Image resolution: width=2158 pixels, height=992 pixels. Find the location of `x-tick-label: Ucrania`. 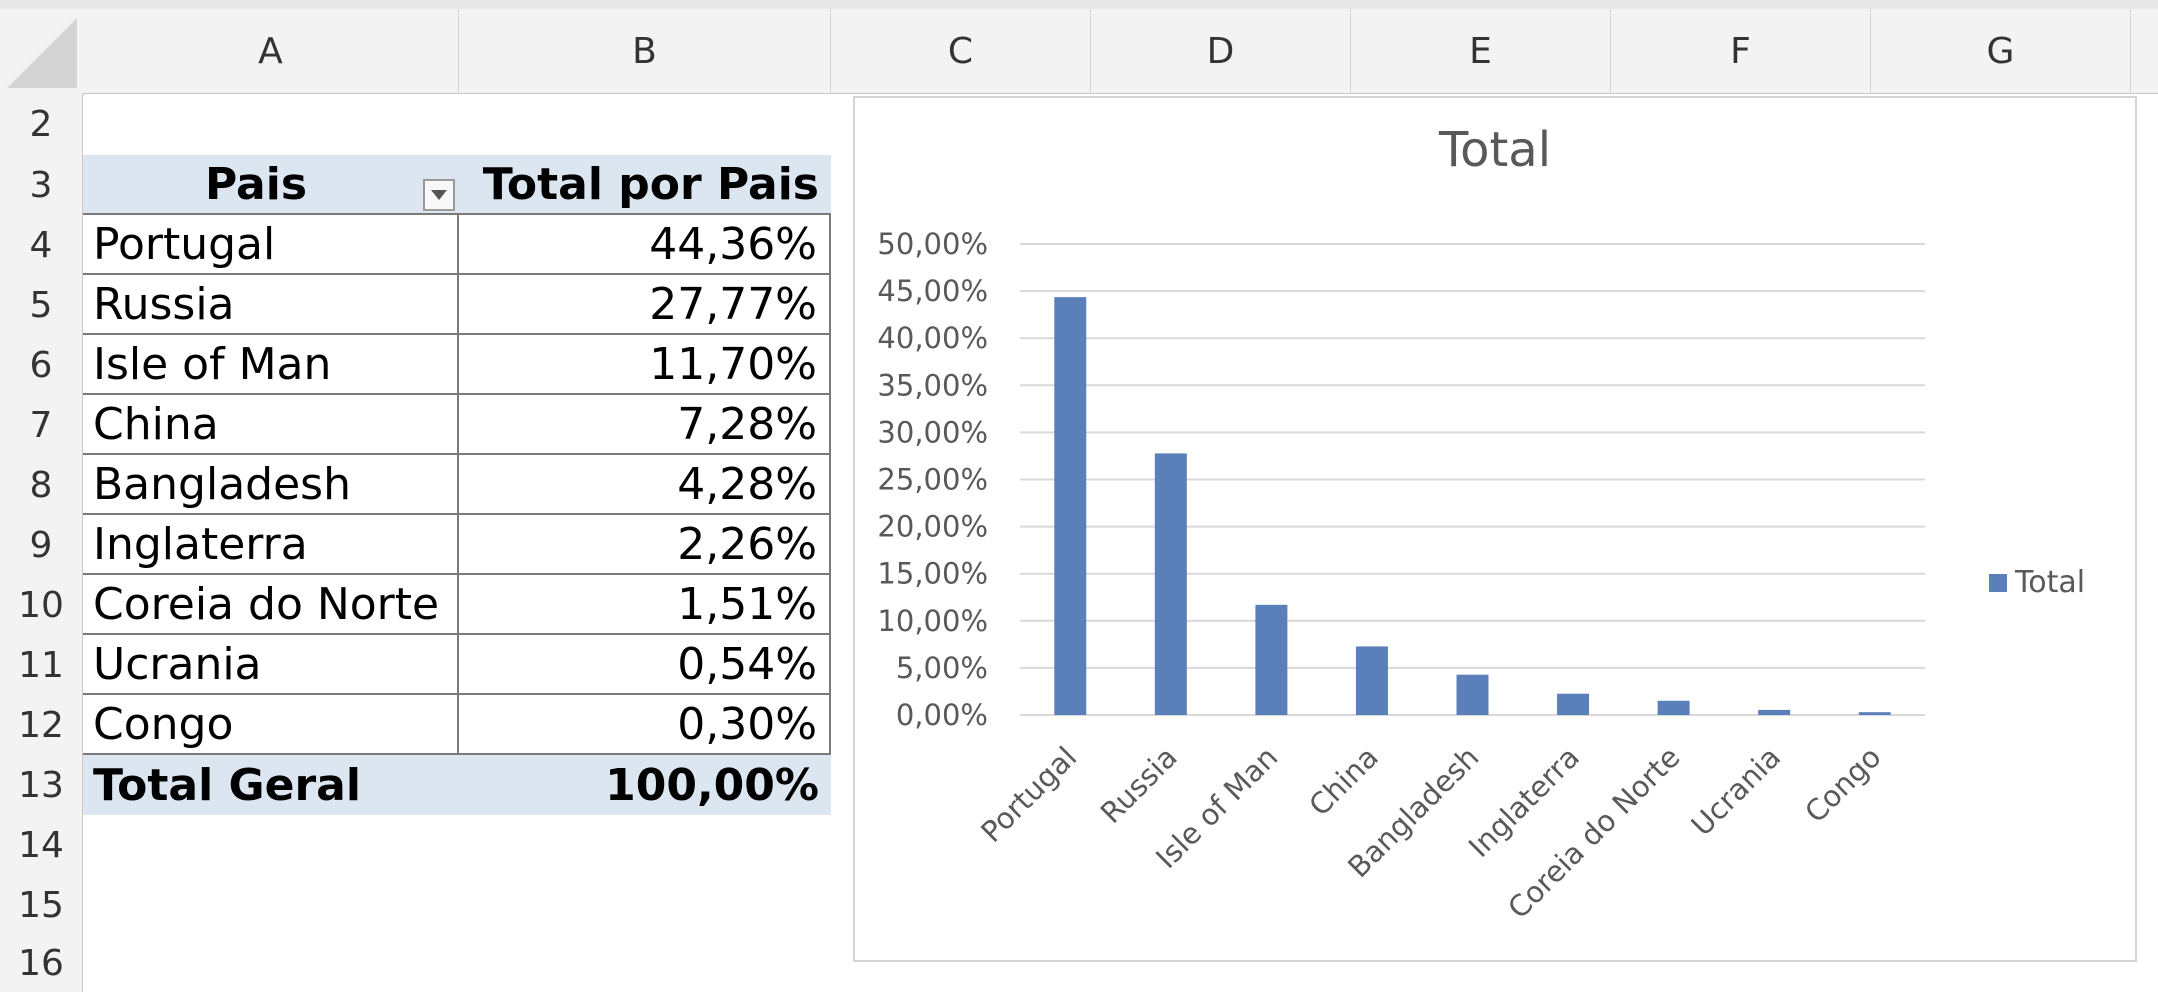

x-tick-label: Ucrania is located at coordinates (1736, 791).